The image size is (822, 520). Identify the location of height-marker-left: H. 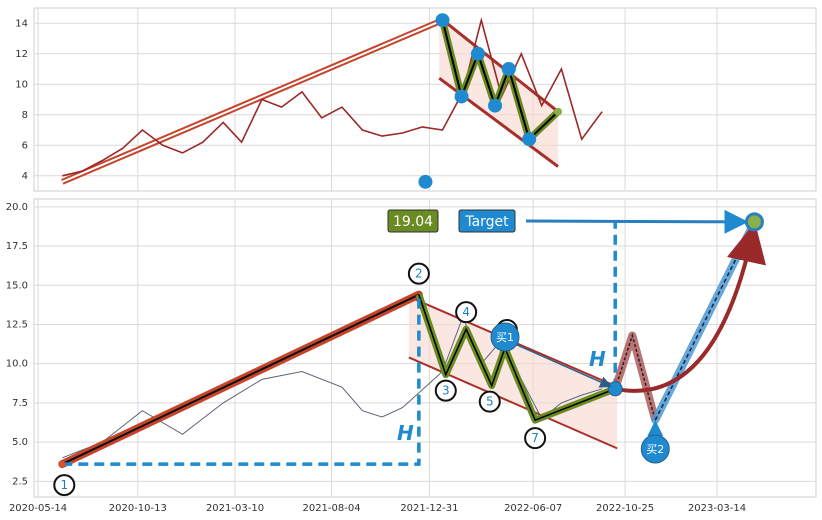
(405, 433).